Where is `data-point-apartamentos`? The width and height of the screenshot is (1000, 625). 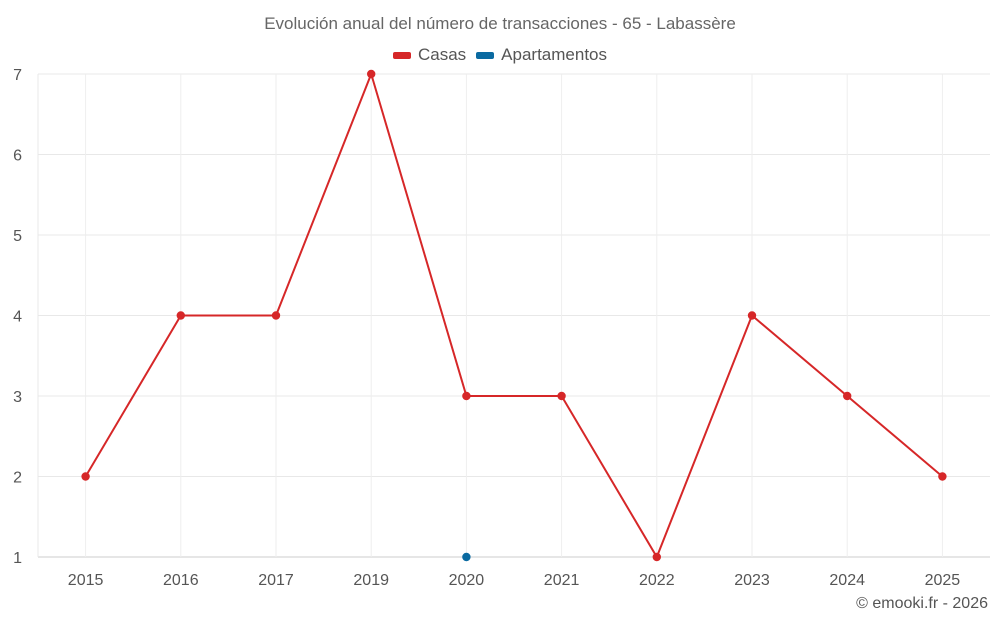
data-point-apartamentos is located at coordinates (466, 557).